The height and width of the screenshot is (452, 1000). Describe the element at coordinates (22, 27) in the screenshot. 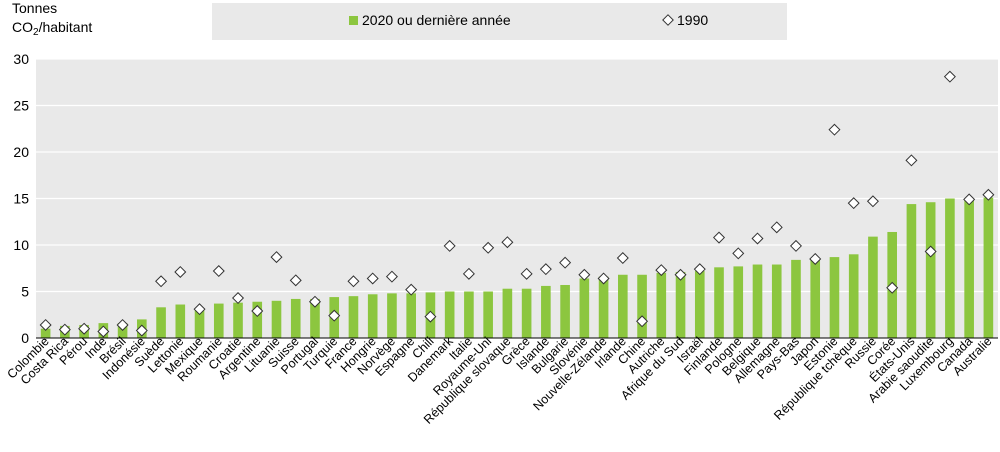

I see `unit-label-main: CO` at that location.